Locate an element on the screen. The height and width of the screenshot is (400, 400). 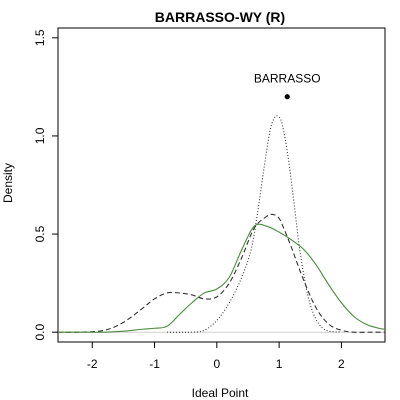
y-tick-label: 1.5 is located at coordinates (40, 37).